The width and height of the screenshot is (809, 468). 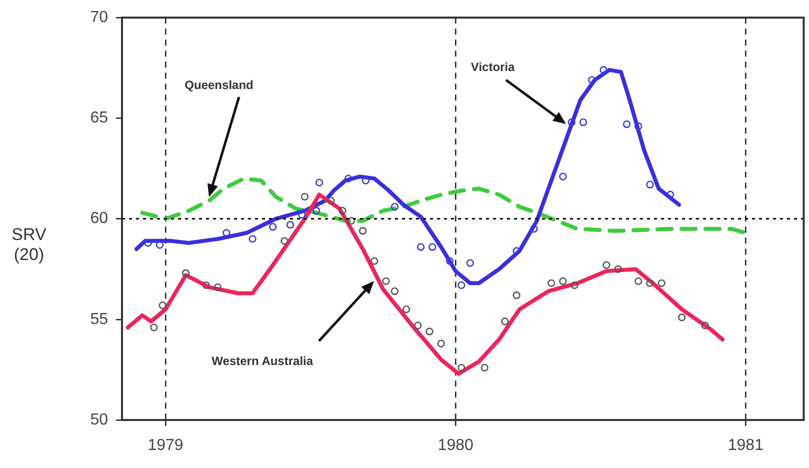 I want to click on y-tick-label: 60, so click(x=99, y=219).